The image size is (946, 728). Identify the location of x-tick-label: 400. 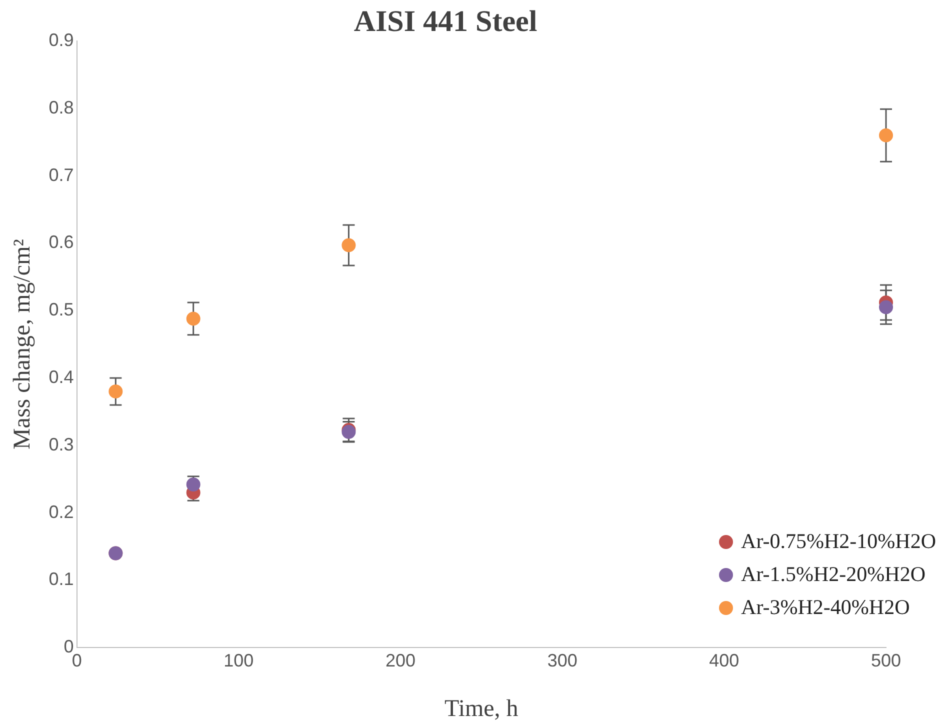
(724, 660).